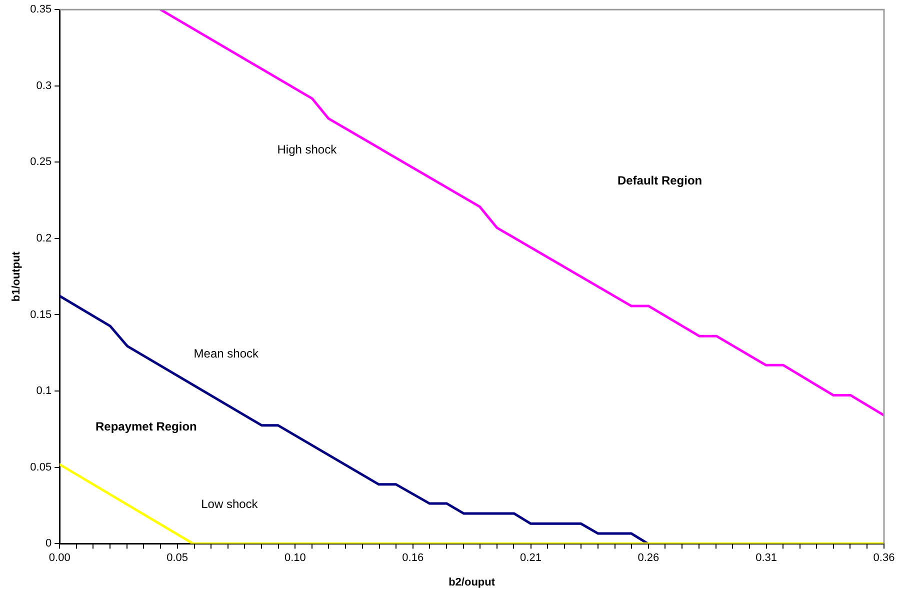  I want to click on y-tick-label: 0.05, so click(41, 467).